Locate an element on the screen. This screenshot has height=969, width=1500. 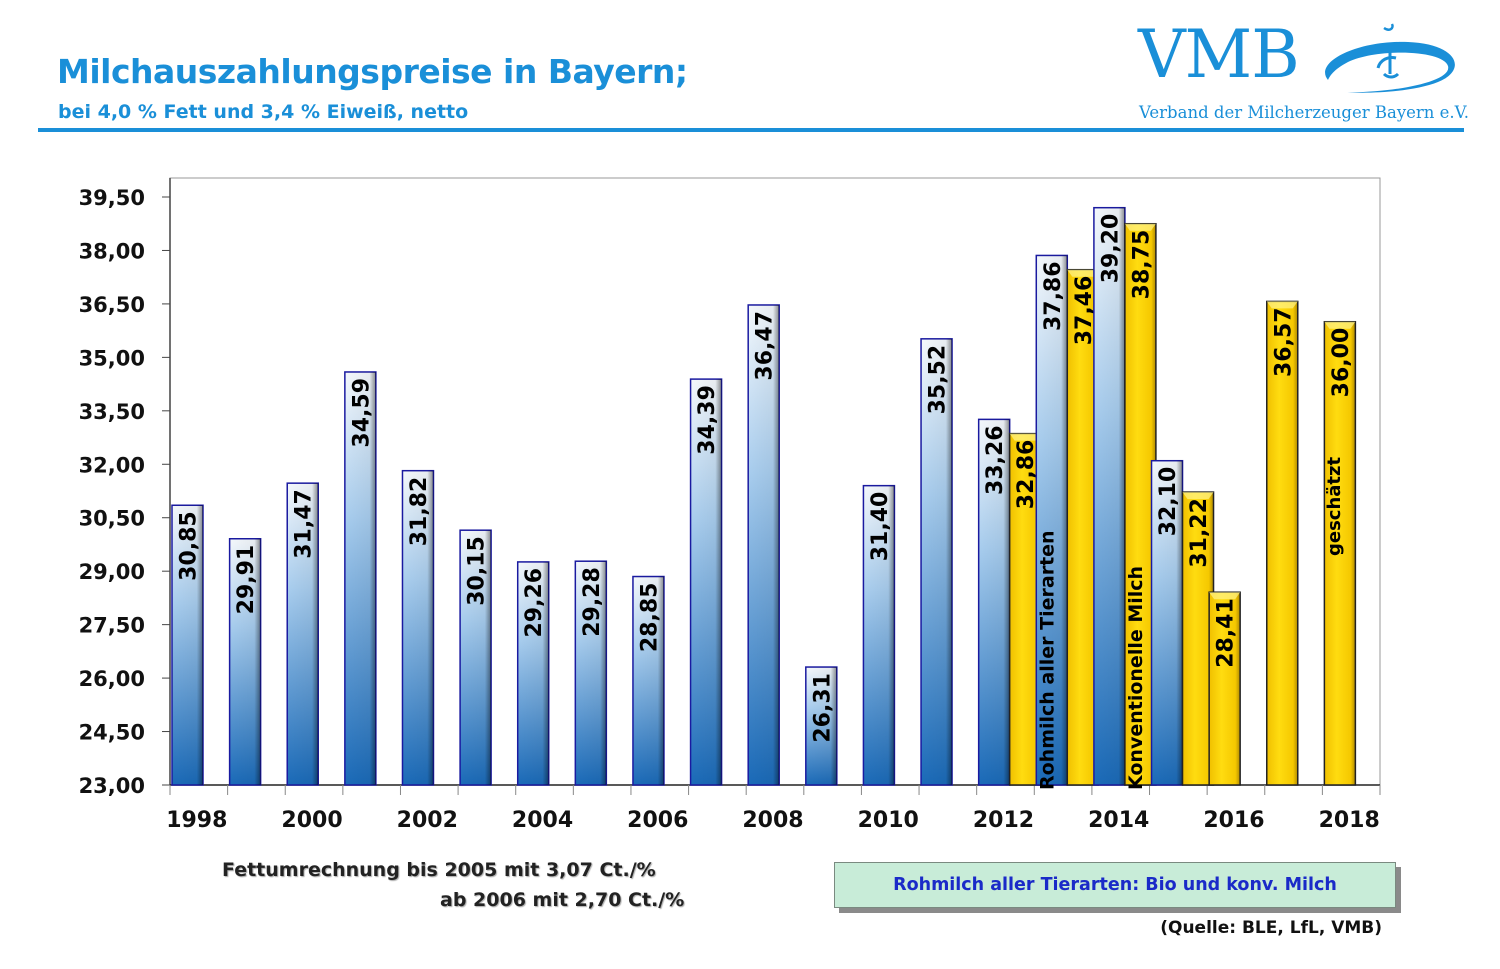
x-tick-label: 2014 is located at coordinates (1118, 820).